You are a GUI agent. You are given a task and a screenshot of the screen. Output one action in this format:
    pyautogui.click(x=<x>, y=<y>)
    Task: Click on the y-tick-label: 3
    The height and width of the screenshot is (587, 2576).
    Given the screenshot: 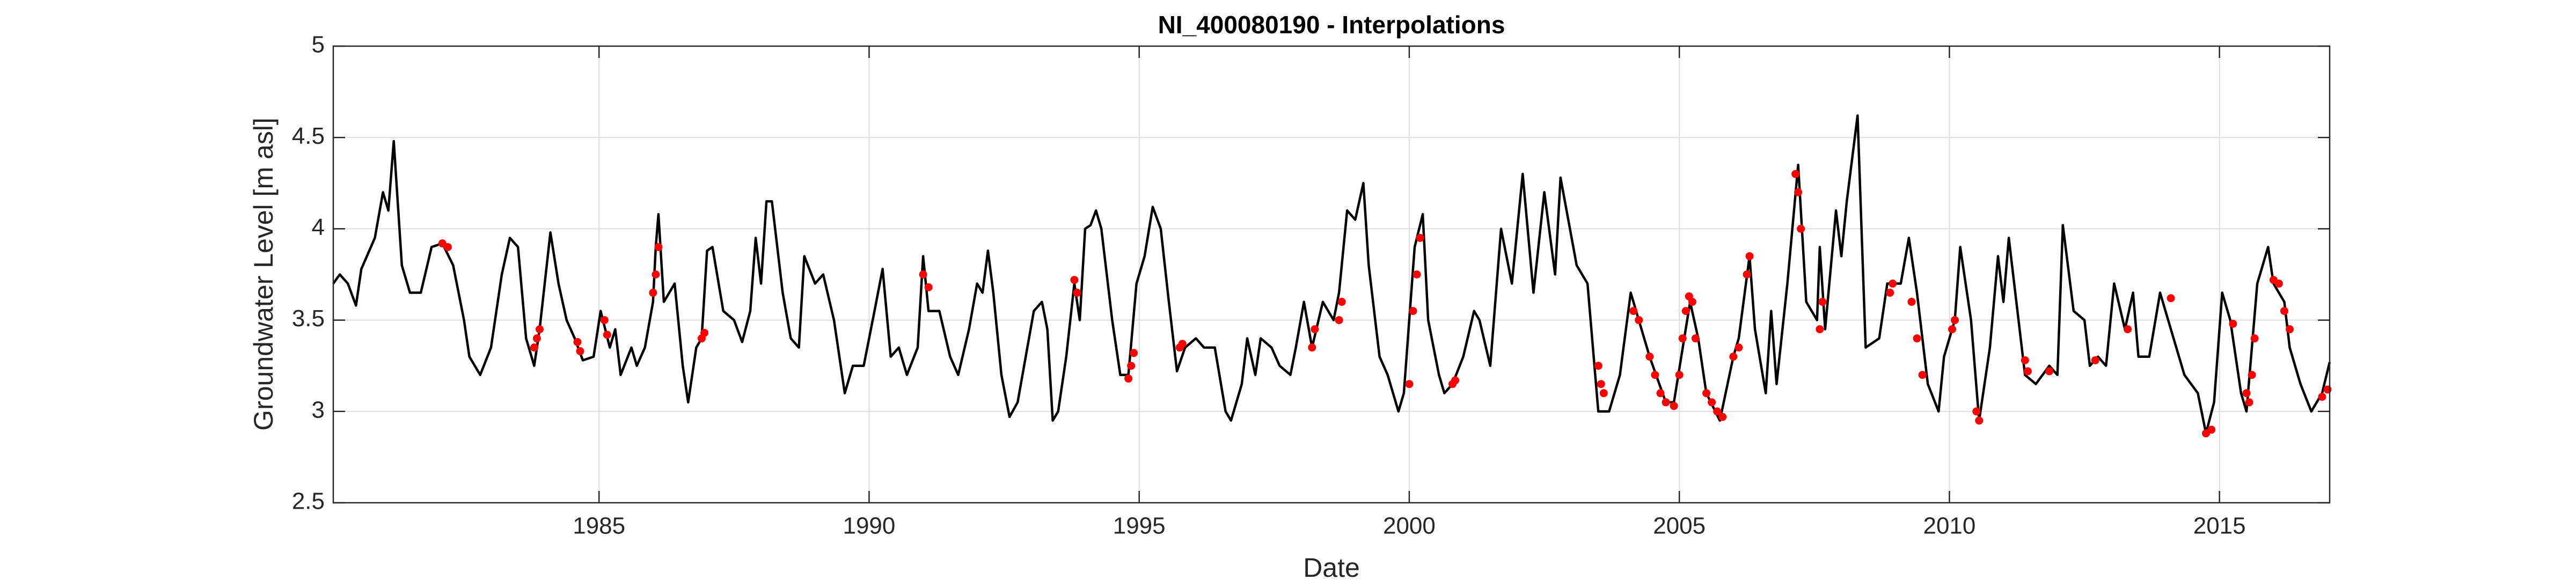 What is the action you would take?
    pyautogui.click(x=318, y=410)
    